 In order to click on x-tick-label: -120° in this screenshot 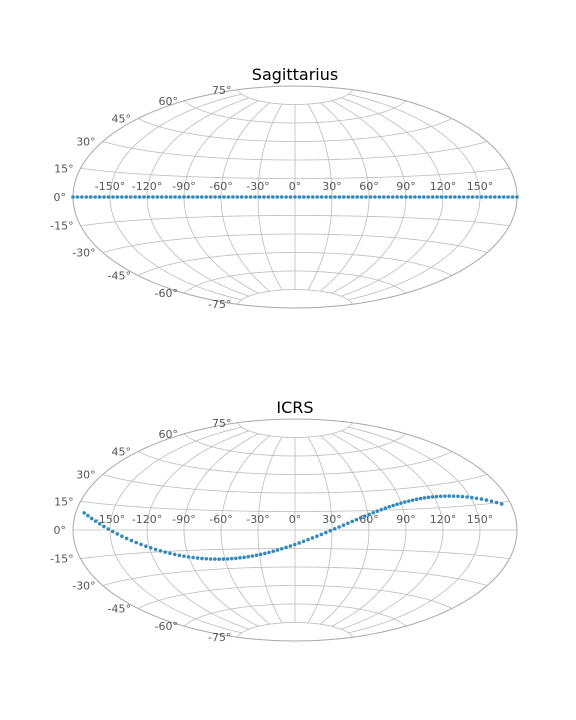, I will do `click(147, 186)`.